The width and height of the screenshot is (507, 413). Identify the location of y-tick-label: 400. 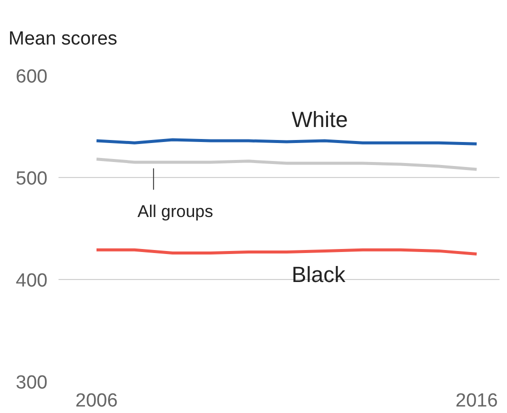
(32, 281).